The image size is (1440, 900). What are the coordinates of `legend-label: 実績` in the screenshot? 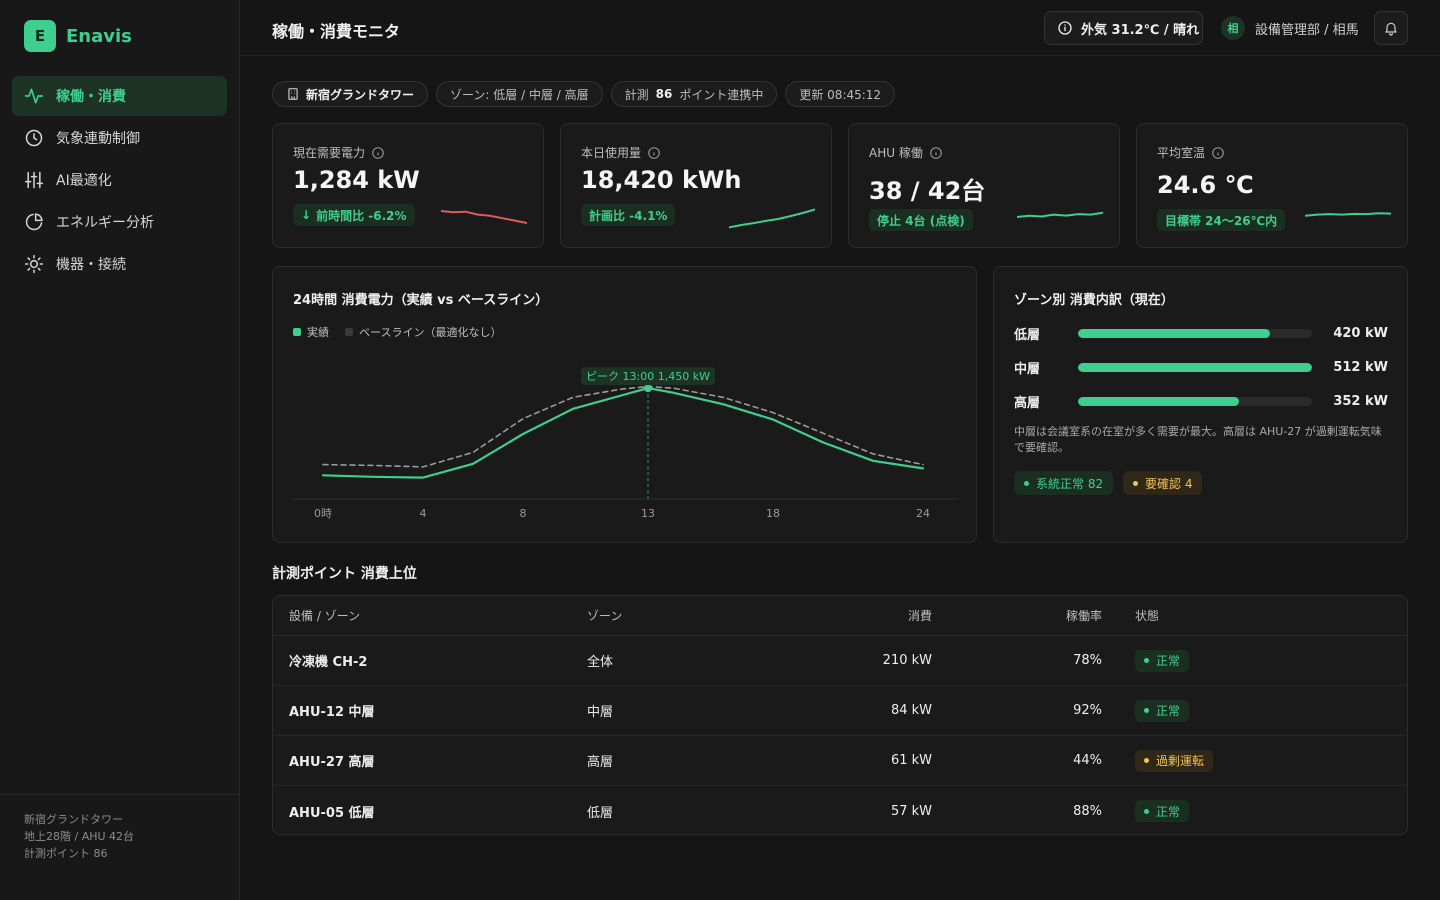 It's located at (318, 332).